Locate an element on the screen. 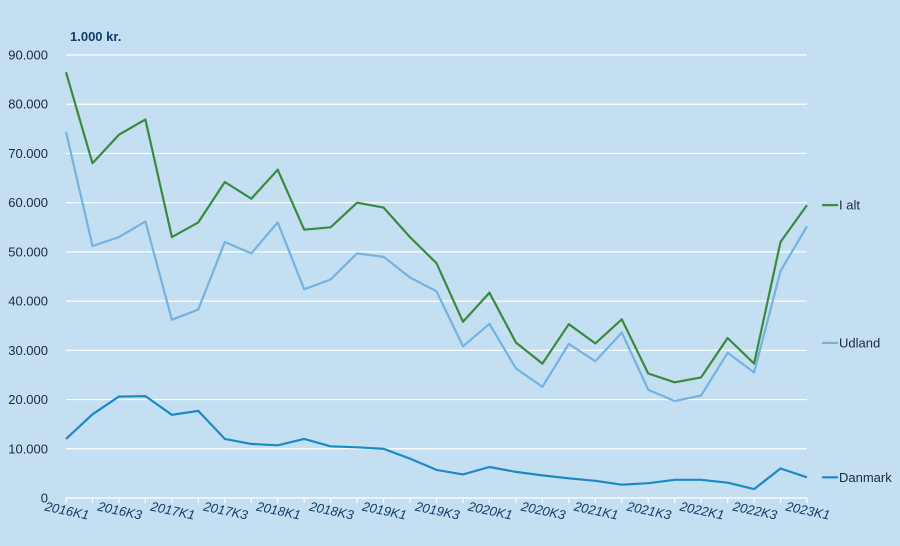  y-tick-label: 10.000 is located at coordinates (28, 448).